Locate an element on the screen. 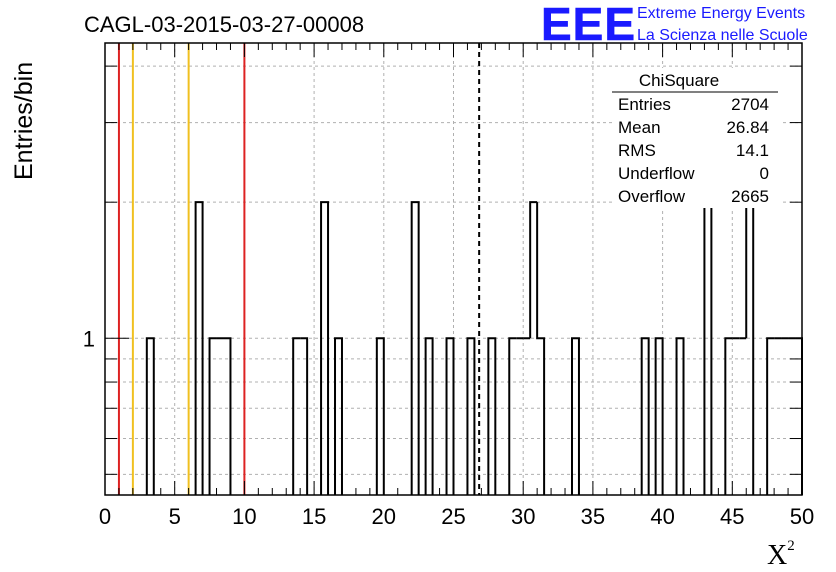 The width and height of the screenshot is (836, 572). x-tick-label: 0 is located at coordinates (105, 516).